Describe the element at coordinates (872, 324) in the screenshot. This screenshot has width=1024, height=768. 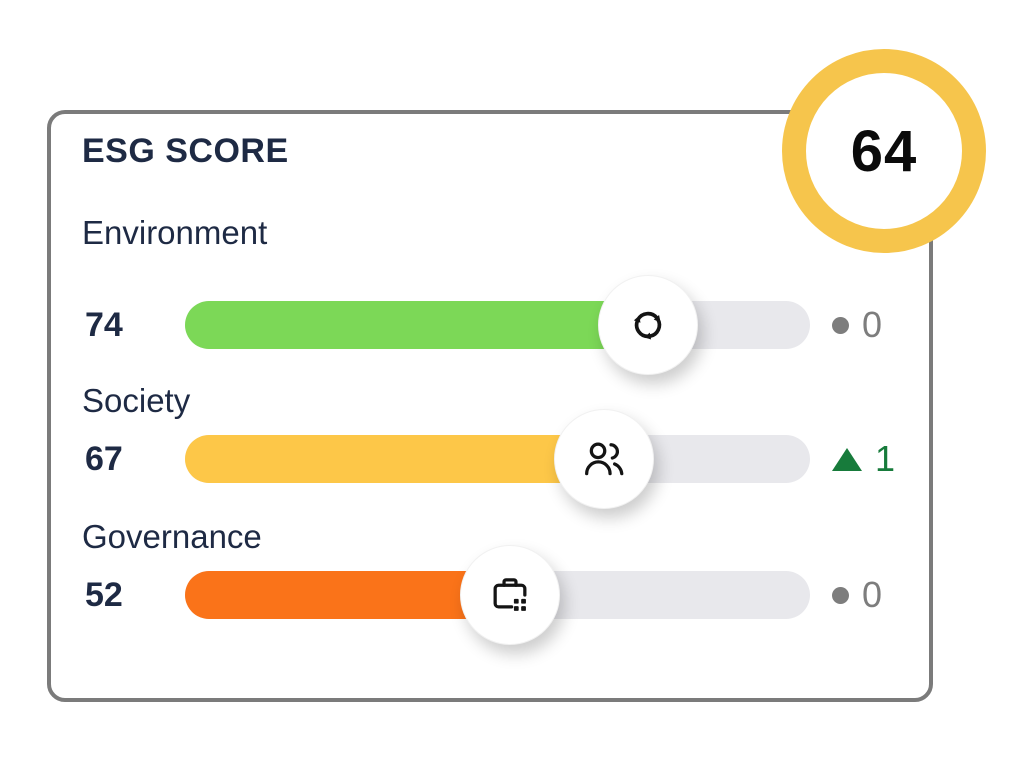
I see `environment-delta-value: 0` at that location.